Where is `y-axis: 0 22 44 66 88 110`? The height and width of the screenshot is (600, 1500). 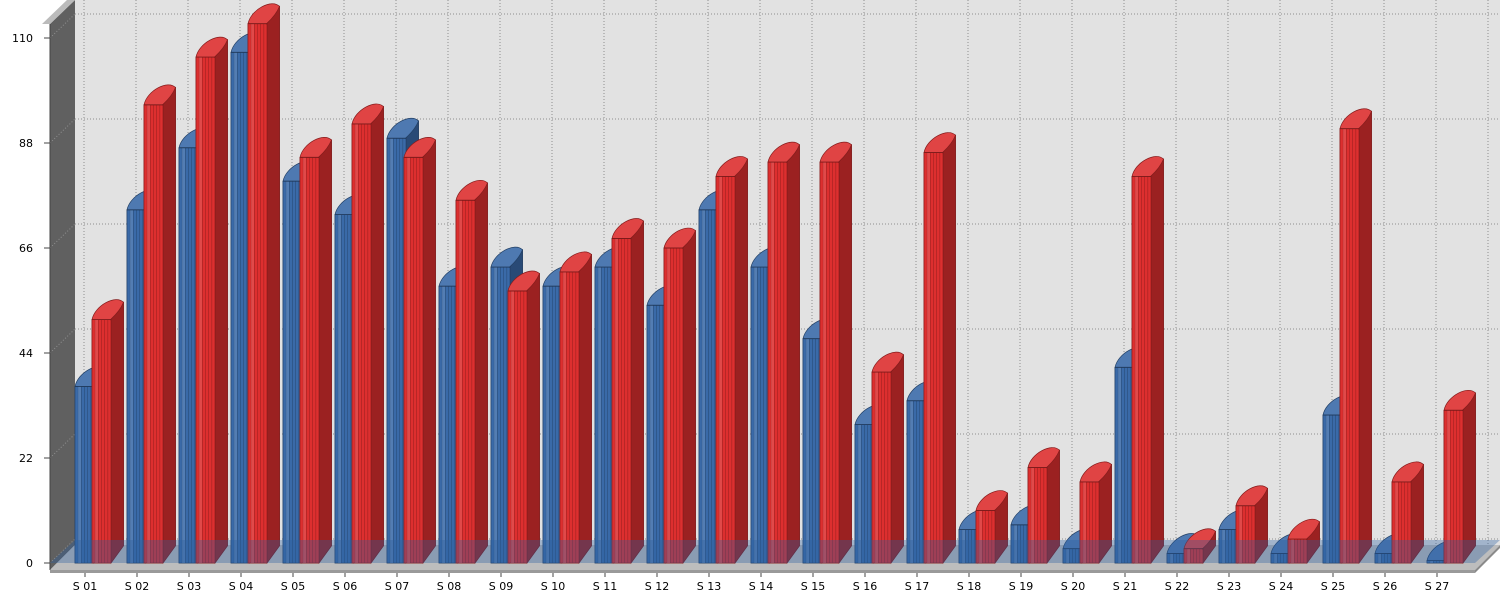 y-axis: 0 22 44 66 88 110 is located at coordinates (31, 297).